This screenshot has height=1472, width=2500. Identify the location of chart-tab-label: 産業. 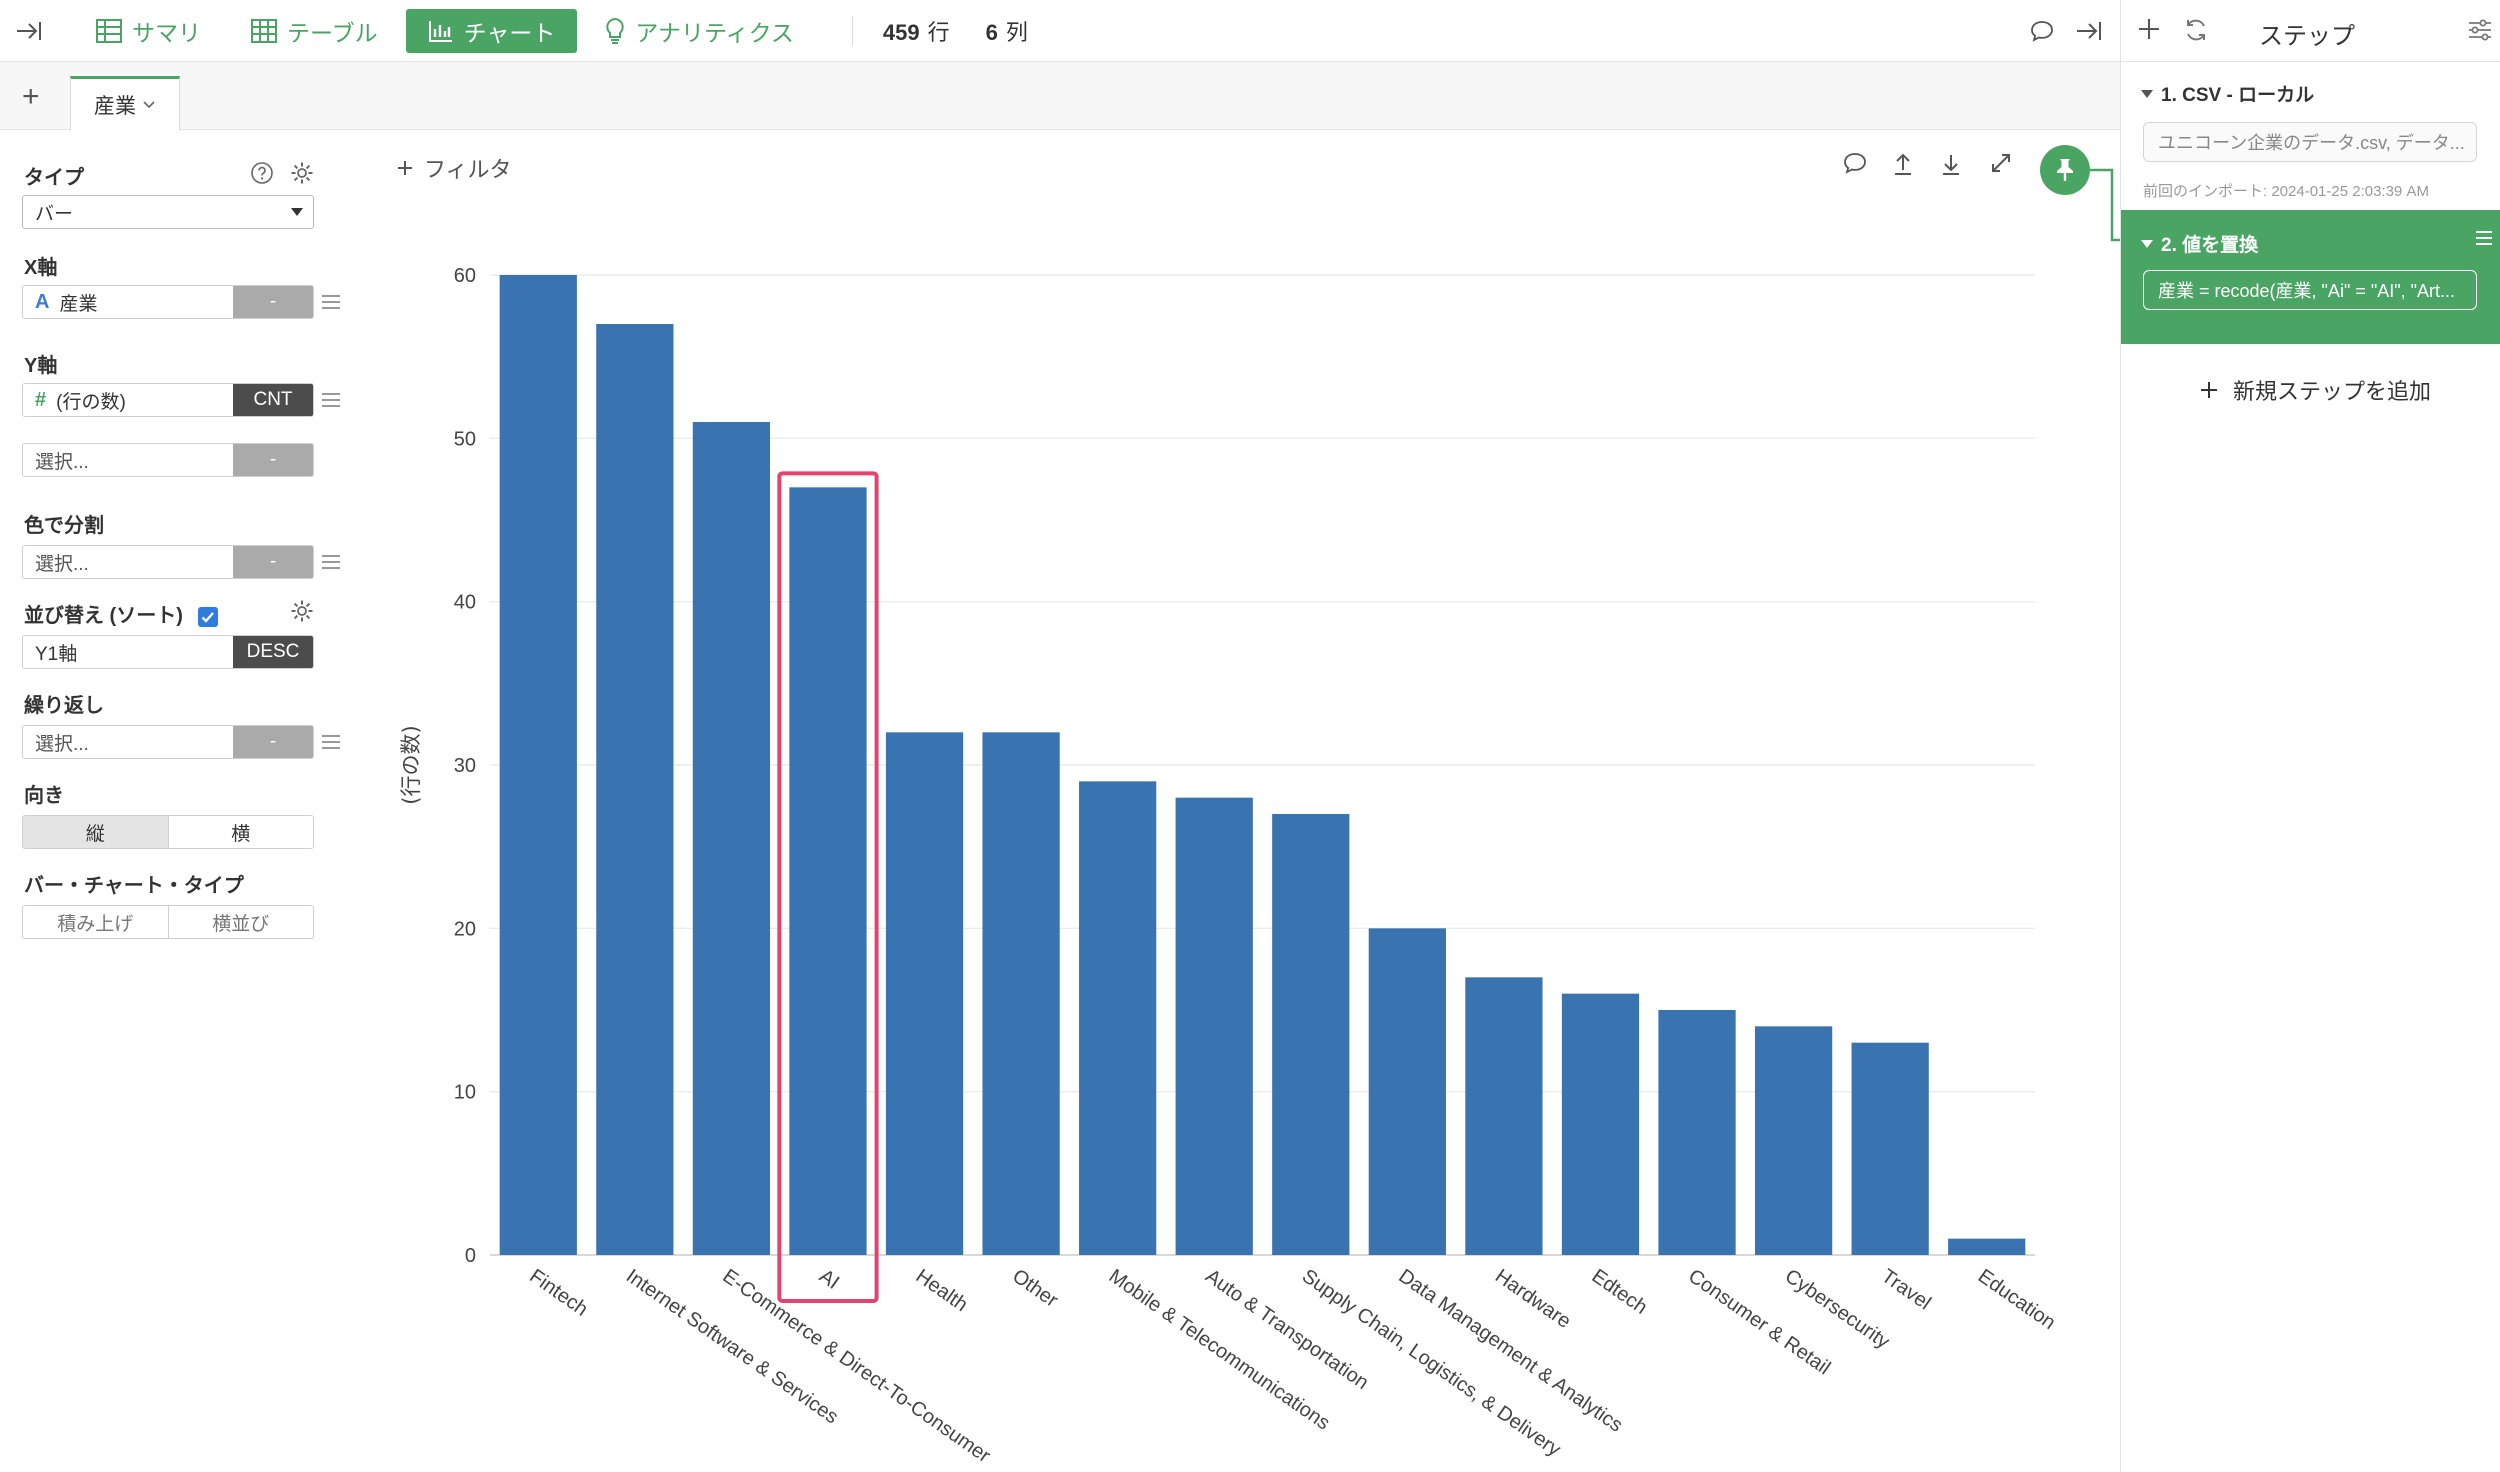
(115, 106).